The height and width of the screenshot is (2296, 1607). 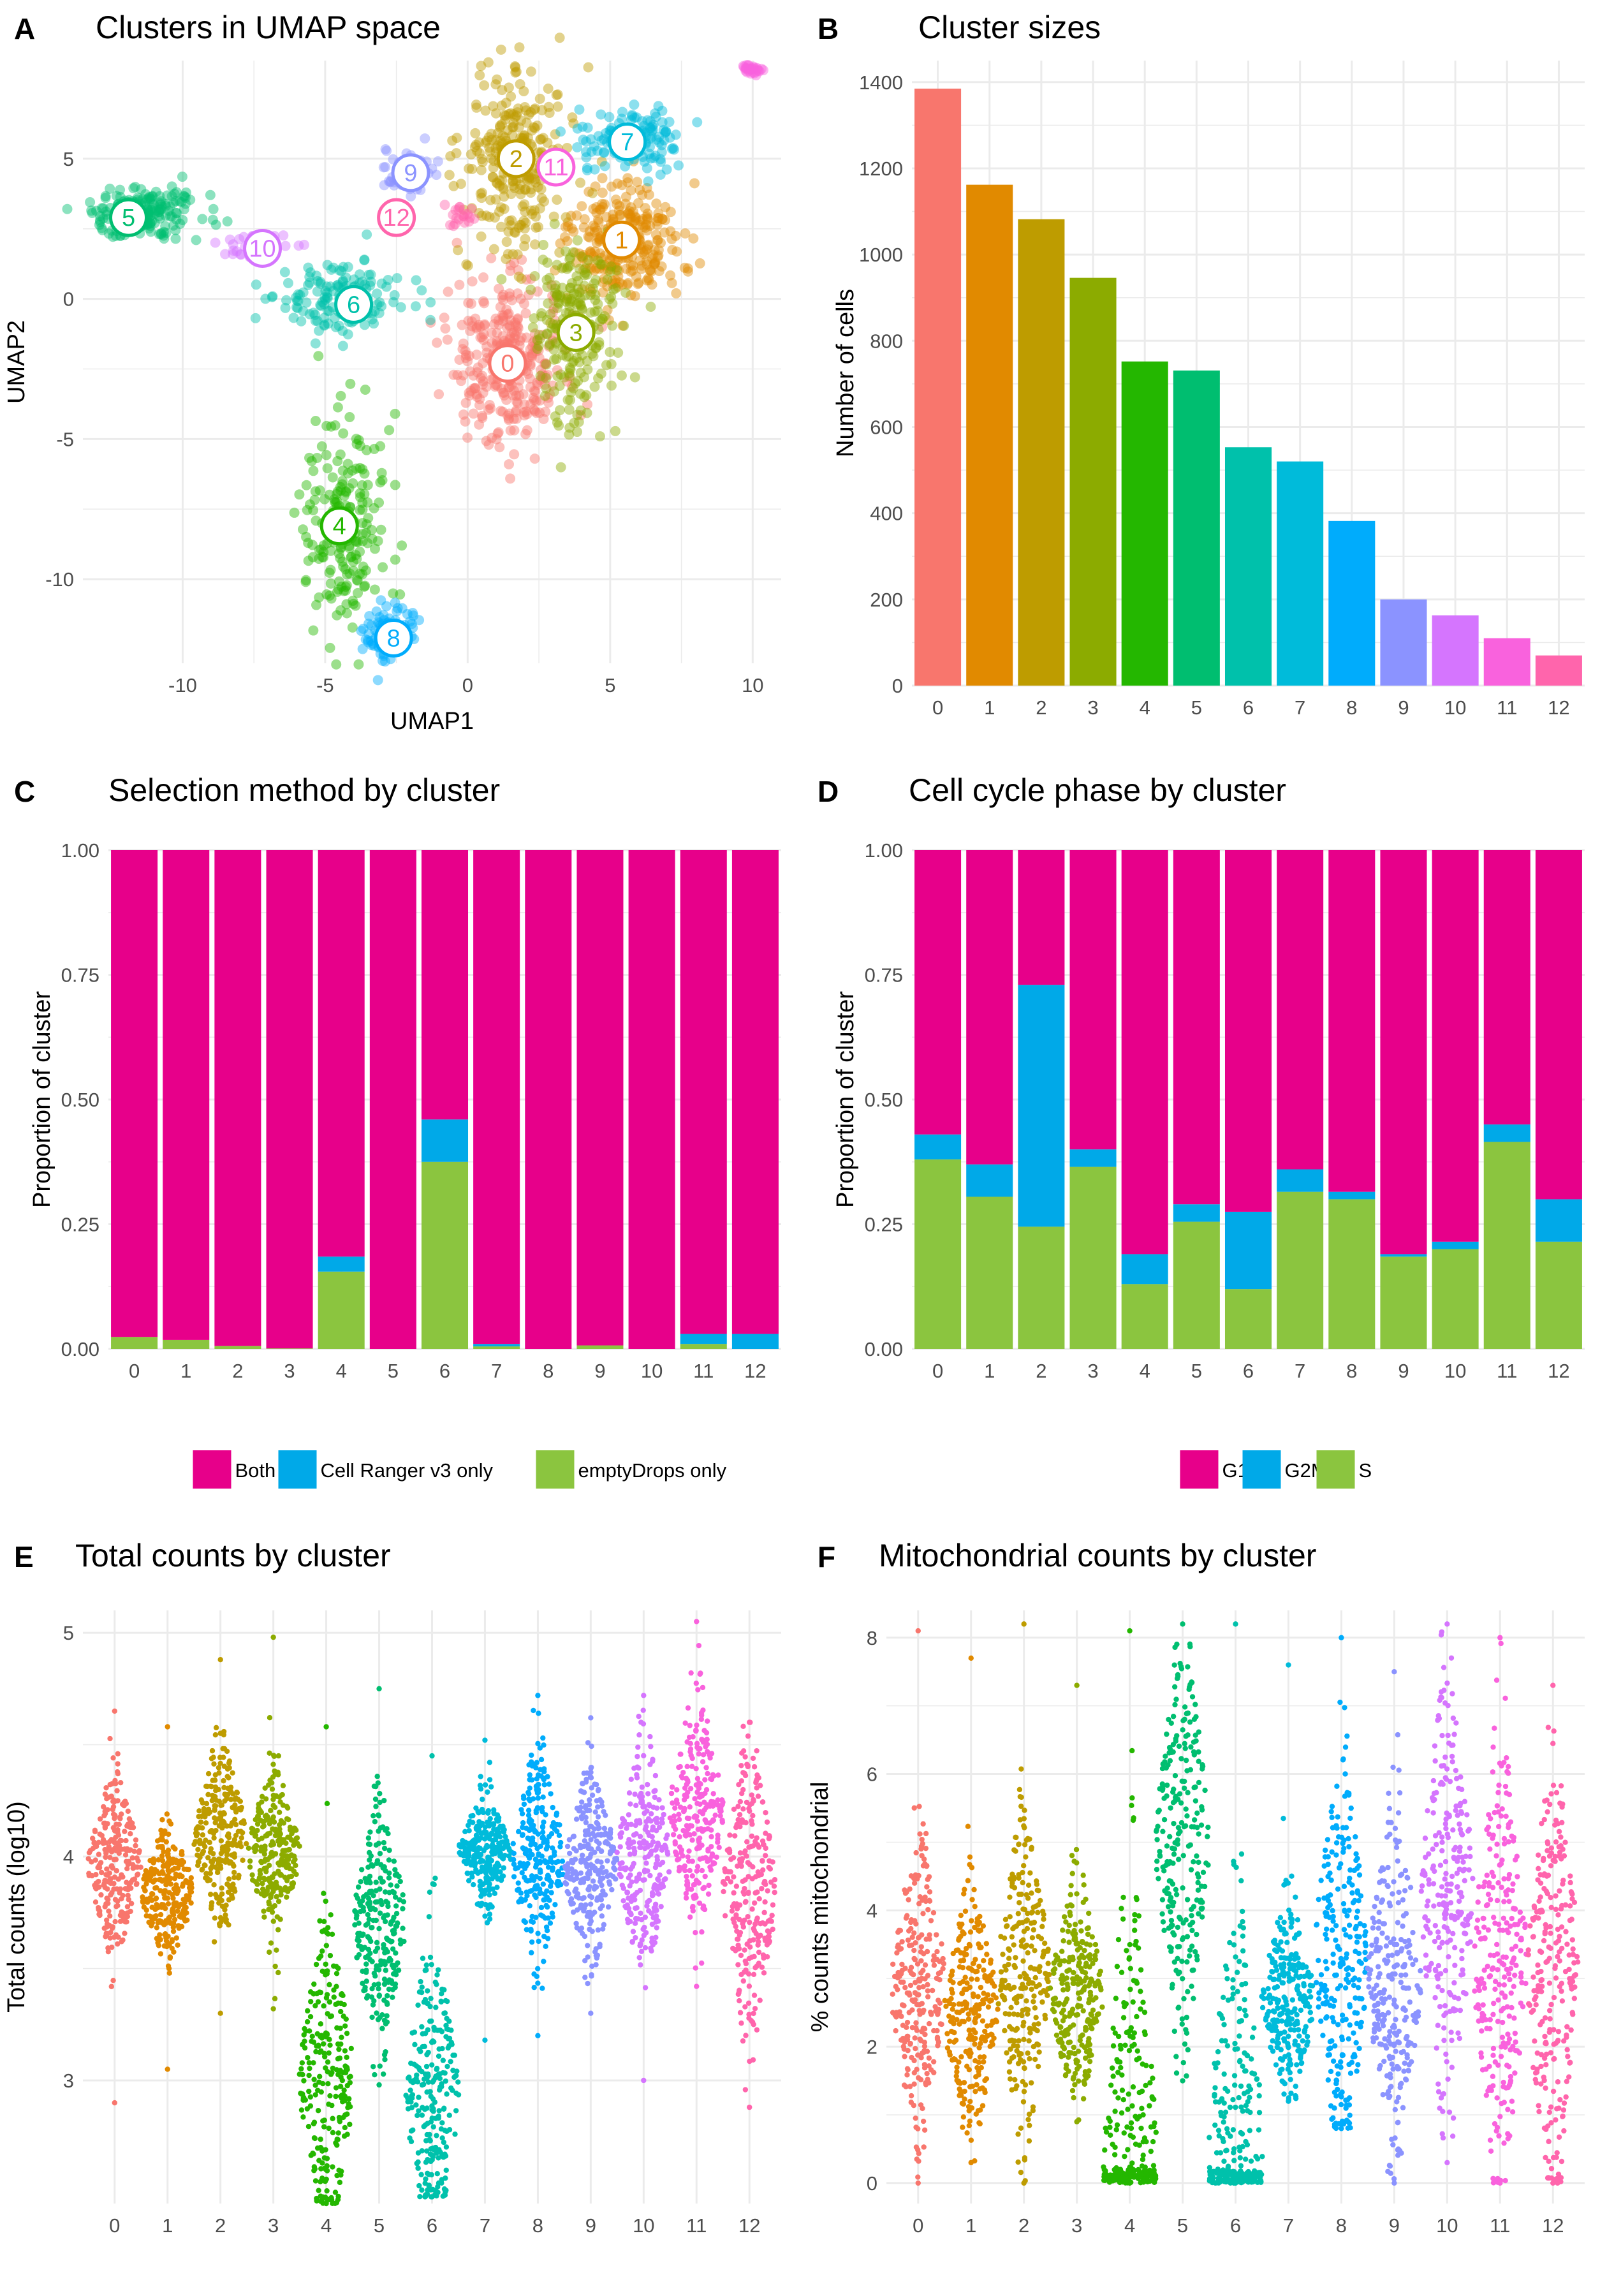 I want to click on cluster-label: 5, so click(x=128, y=218).